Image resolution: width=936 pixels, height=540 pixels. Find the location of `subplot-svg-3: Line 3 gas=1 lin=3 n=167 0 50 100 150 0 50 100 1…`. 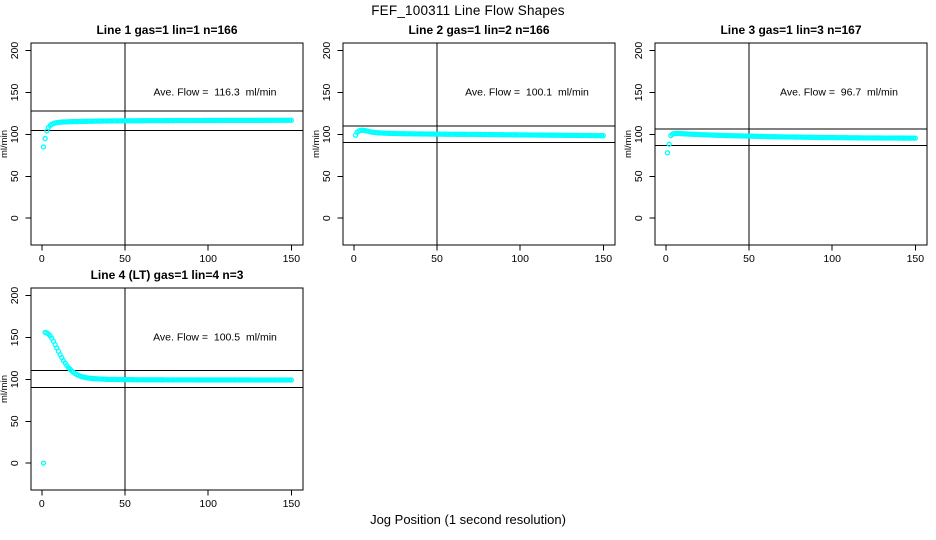

subplot-svg-3: Line 3 gas=1 lin=3 n=167 0 50 100 150 0 50 100 1… is located at coordinates (775, 144).